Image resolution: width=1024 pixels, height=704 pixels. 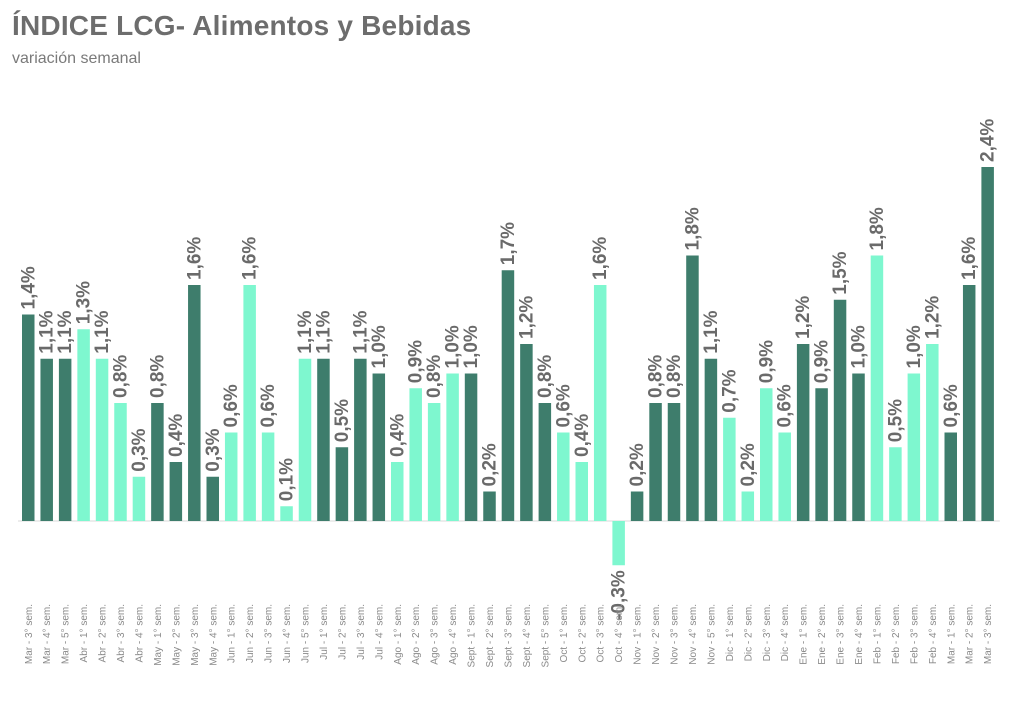 What do you see at coordinates (803, 317) in the screenshot?
I see `value-label-42: 1,2%` at bounding box center [803, 317].